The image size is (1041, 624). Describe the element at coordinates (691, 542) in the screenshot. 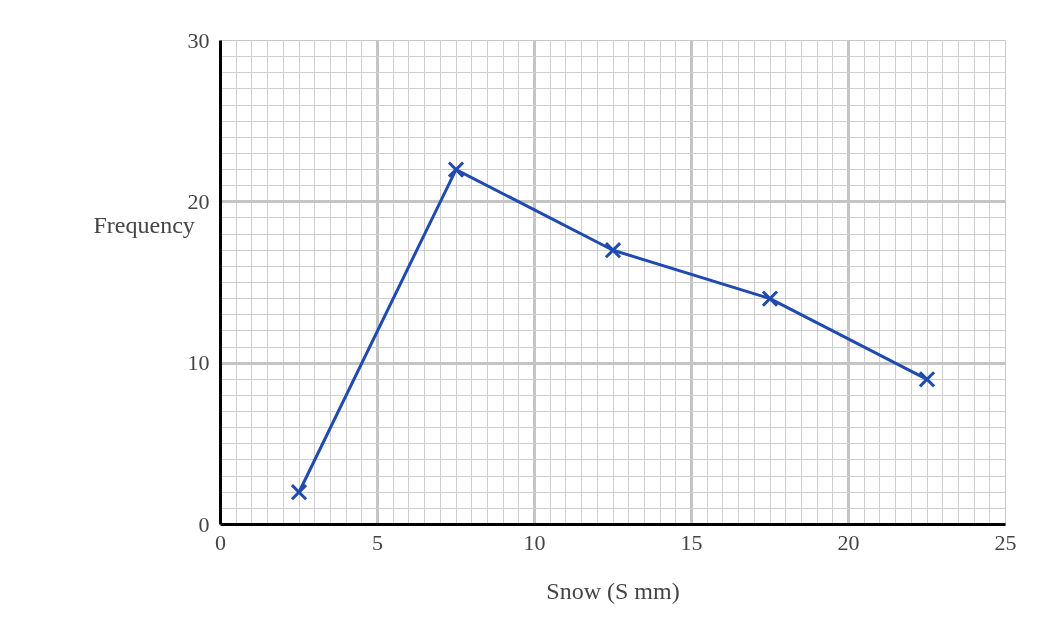

I see `x-tick-label: 15` at that location.